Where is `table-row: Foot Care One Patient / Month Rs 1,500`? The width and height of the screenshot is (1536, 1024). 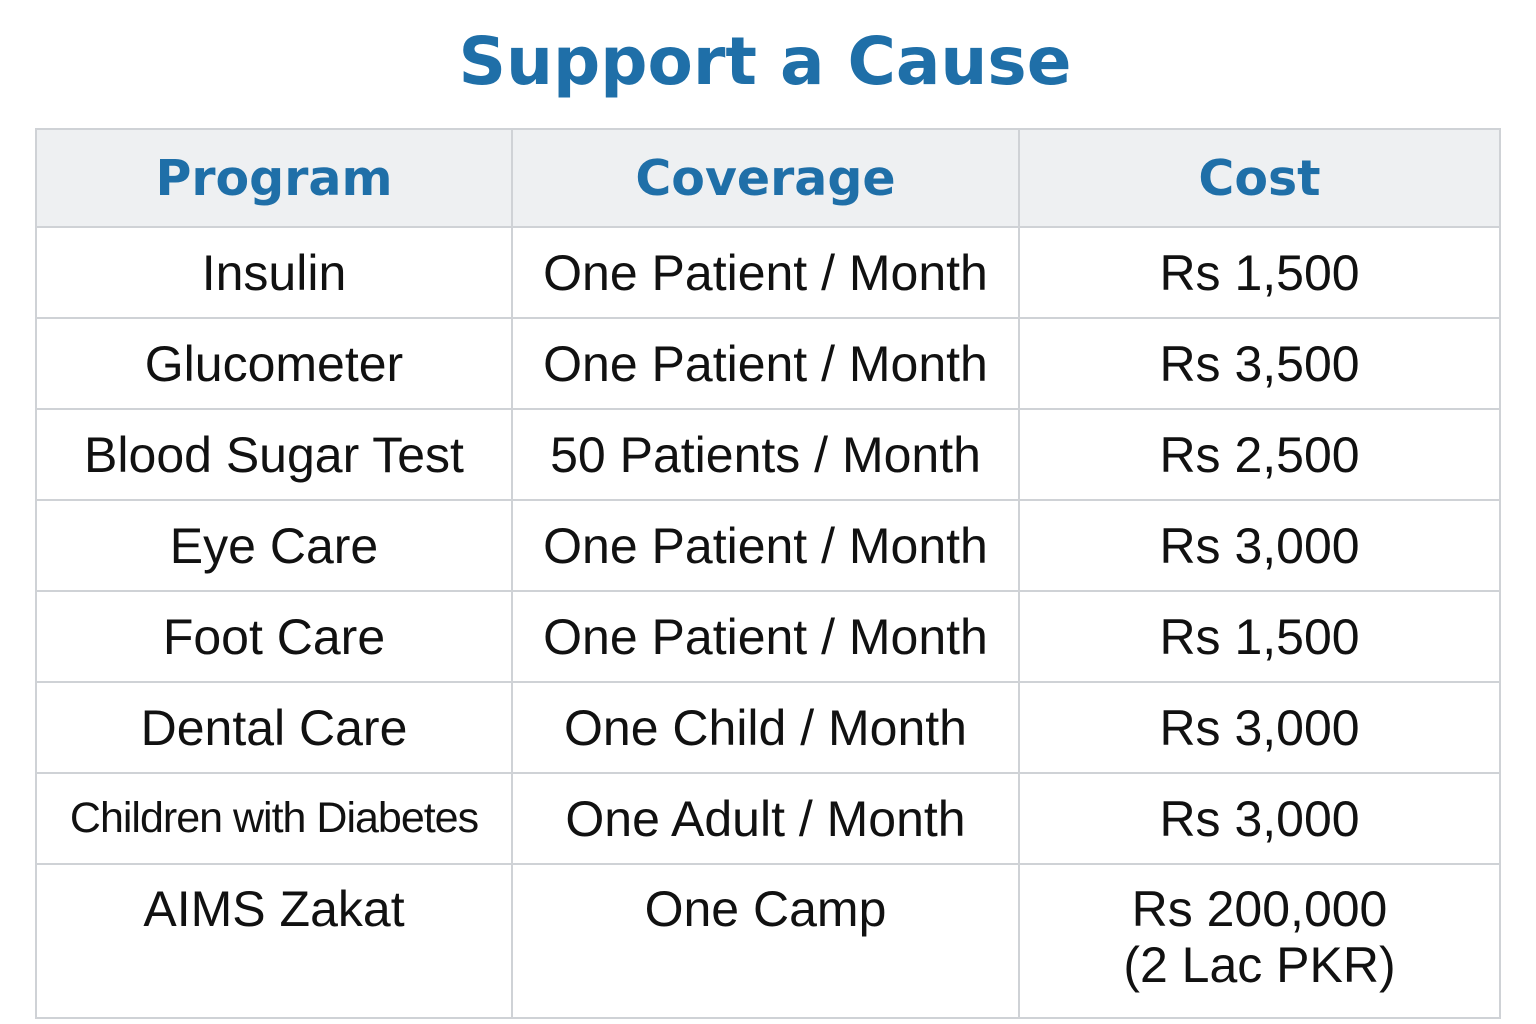 table-row: Foot Care One Patient / Month Rs 1,500 is located at coordinates (768, 636).